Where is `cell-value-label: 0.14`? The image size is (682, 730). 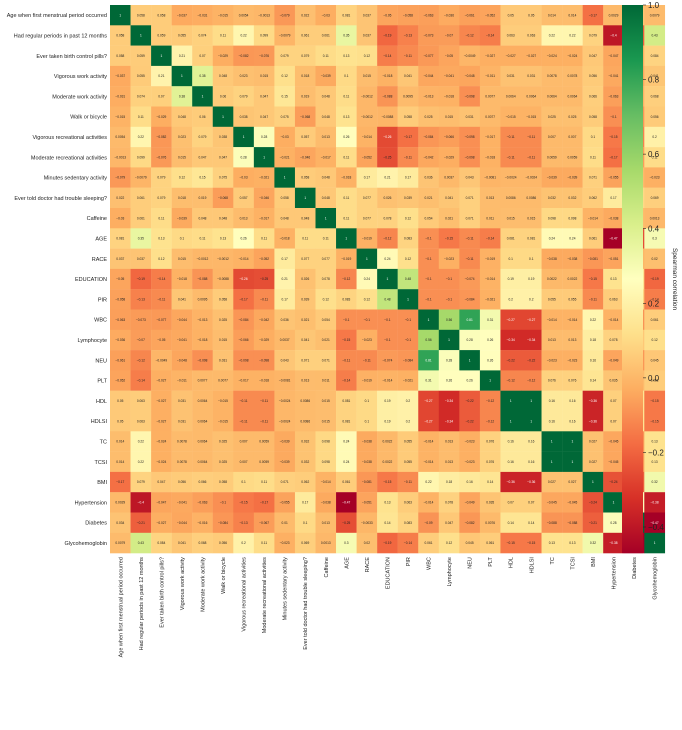 cell-value-label: 0.14 is located at coordinates (387, 523).